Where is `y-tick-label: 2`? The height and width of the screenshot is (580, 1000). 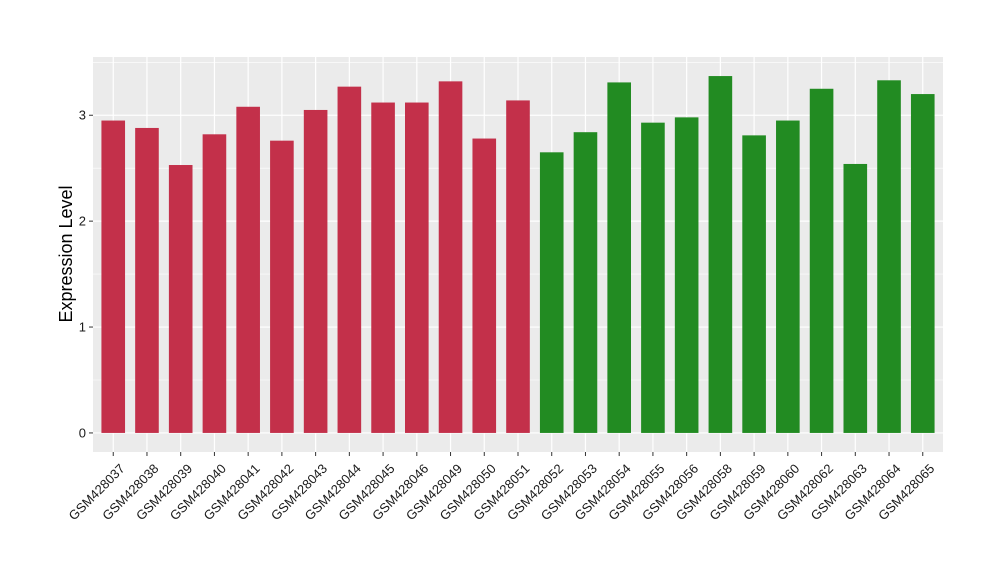
y-tick-label: 2 is located at coordinates (82, 221).